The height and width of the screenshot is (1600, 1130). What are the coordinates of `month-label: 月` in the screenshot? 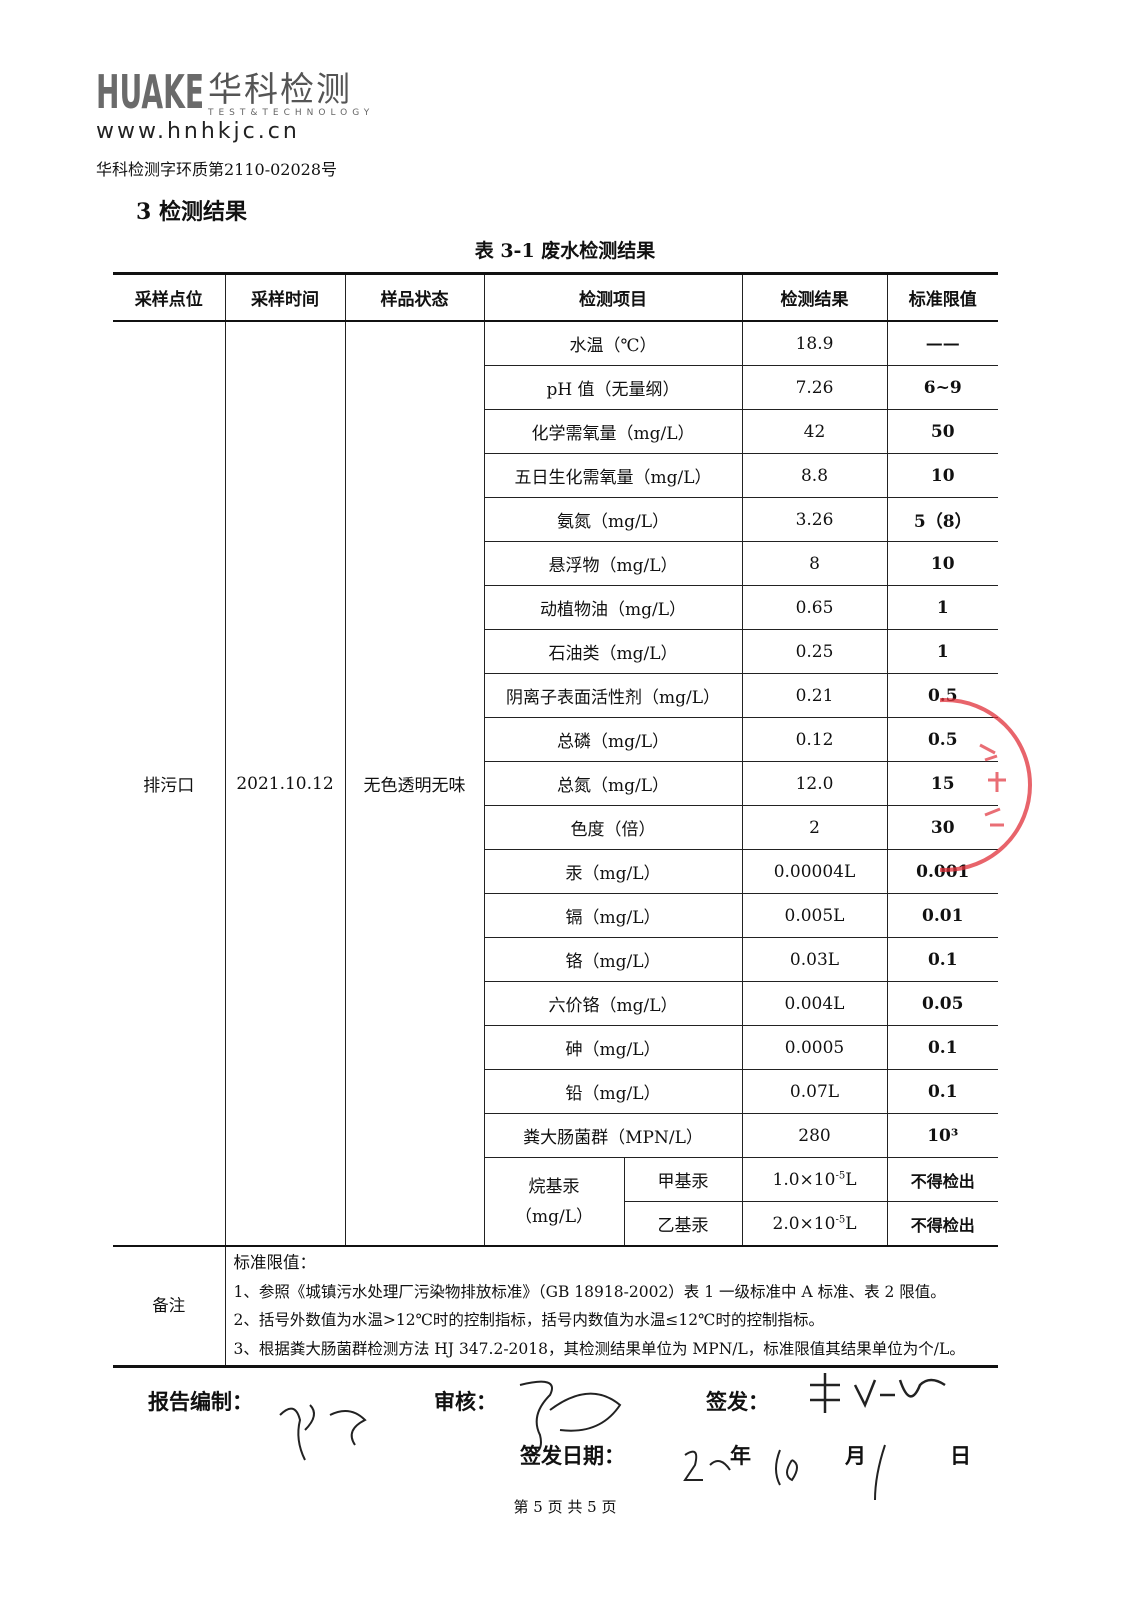 It's located at (855, 1455).